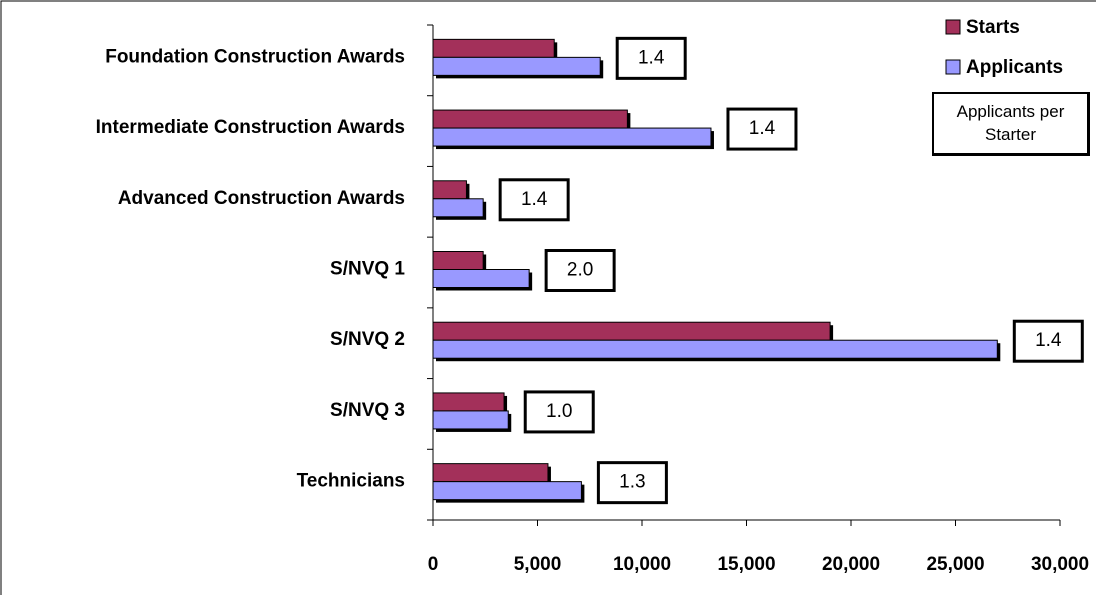 This screenshot has height=595, width=1096. I want to click on x-tick-label: 5,000, so click(538, 564).